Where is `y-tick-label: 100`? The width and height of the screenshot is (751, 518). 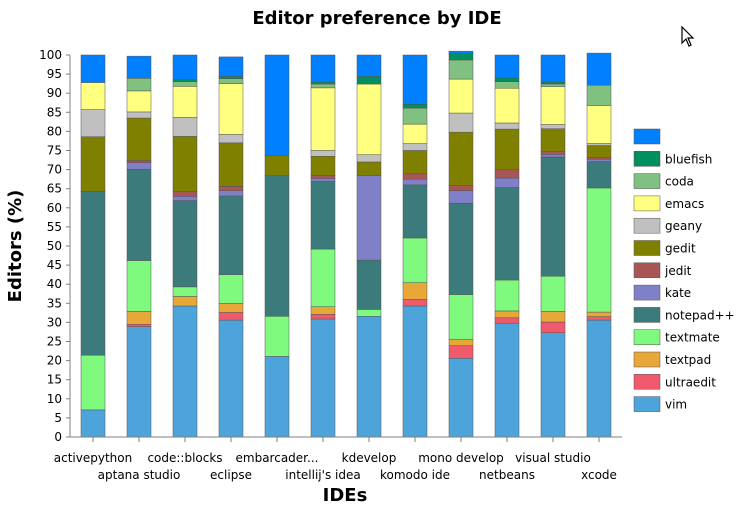
y-tick-label: 100 is located at coordinates (50, 55).